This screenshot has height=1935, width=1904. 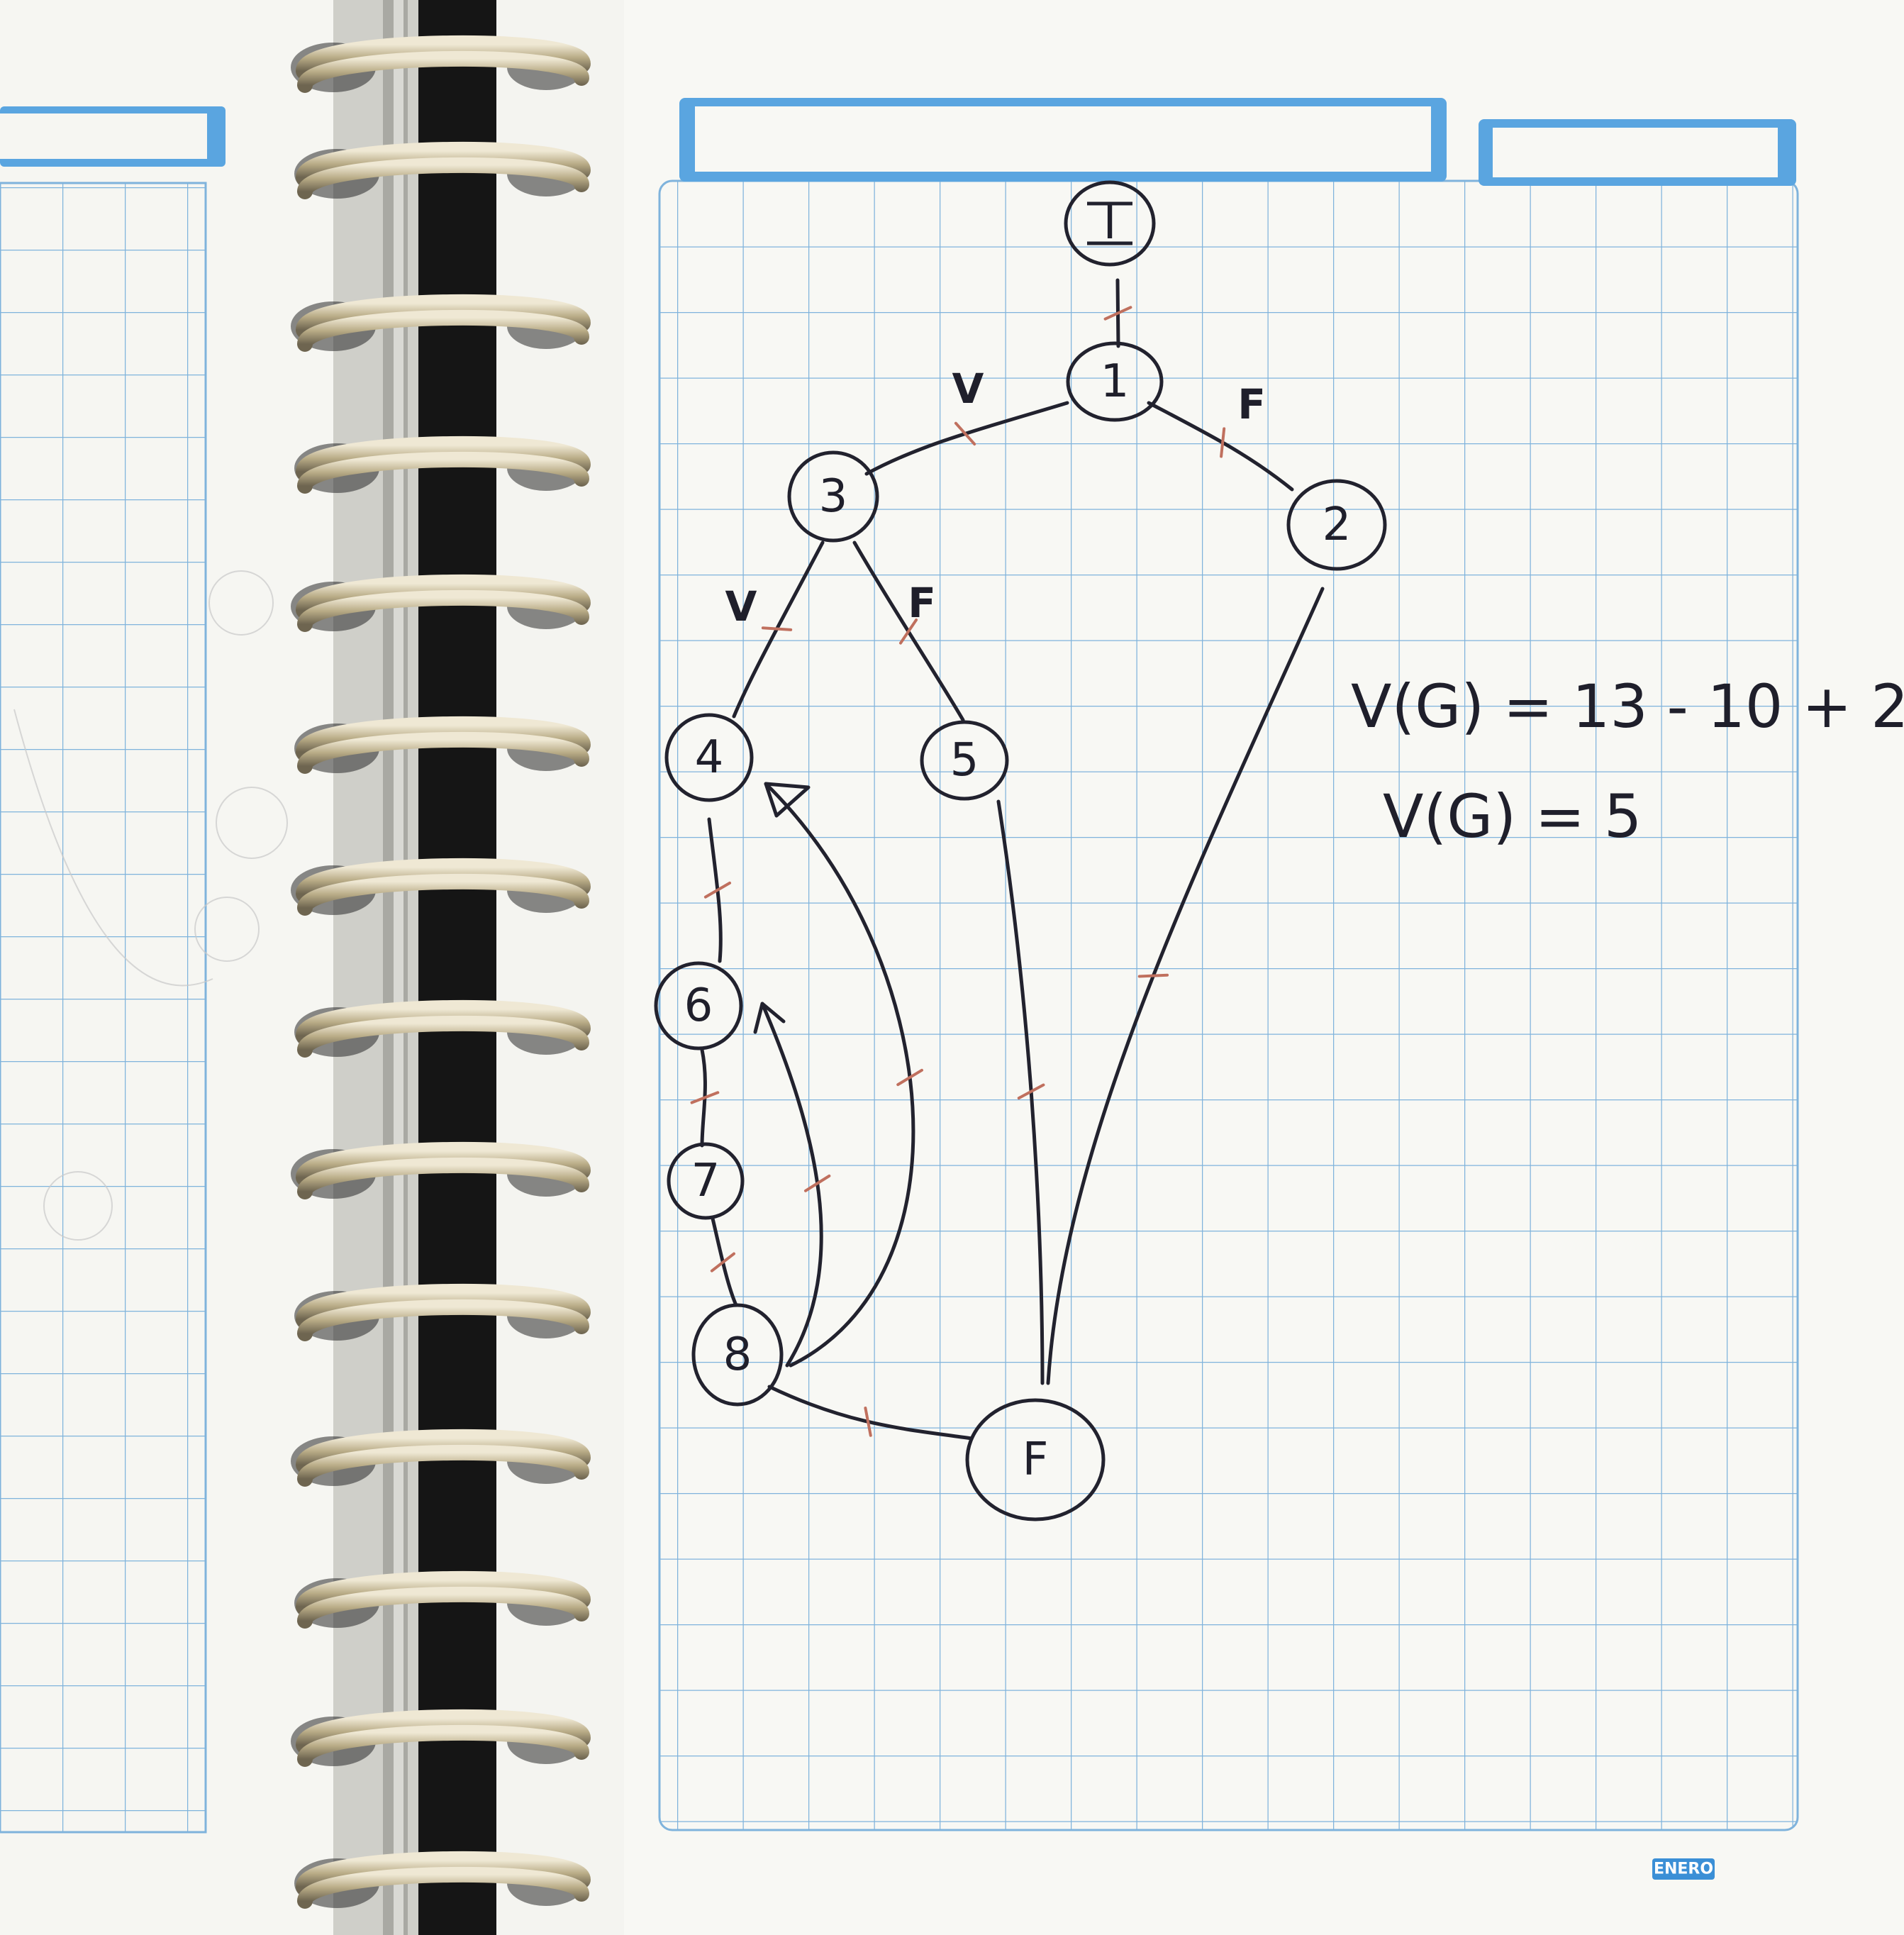 I want to click on node-2: 2, so click(x=1336, y=525).